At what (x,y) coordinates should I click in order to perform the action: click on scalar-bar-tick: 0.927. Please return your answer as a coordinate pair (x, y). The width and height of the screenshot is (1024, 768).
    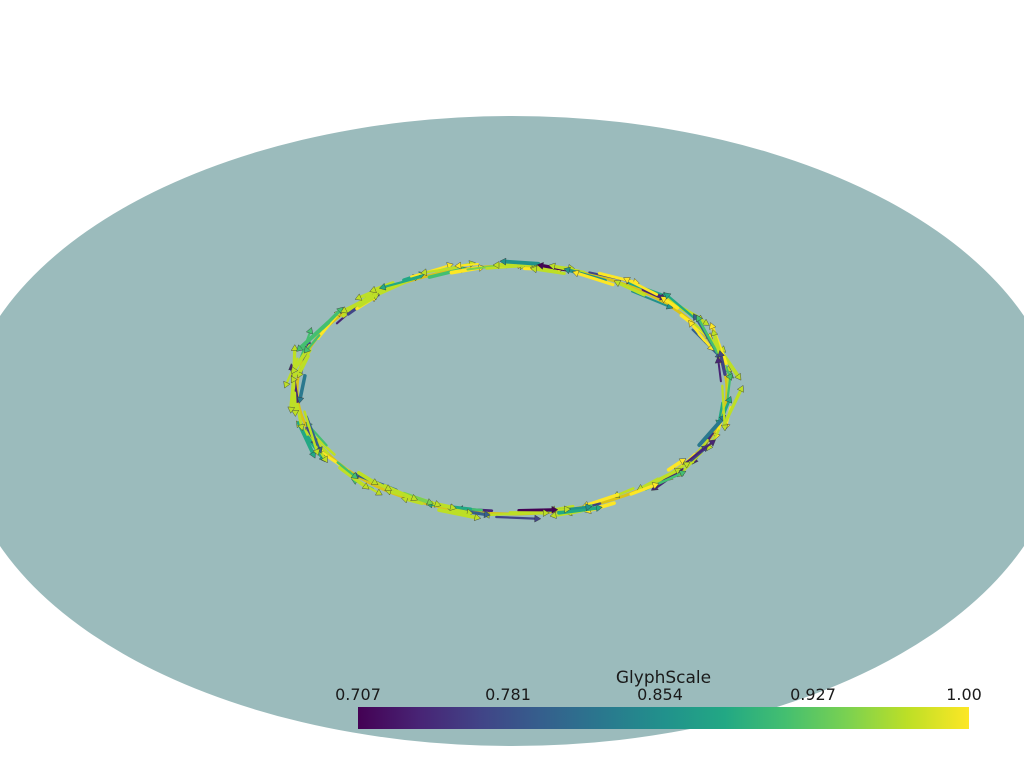
    Looking at the image, I should click on (813, 694).